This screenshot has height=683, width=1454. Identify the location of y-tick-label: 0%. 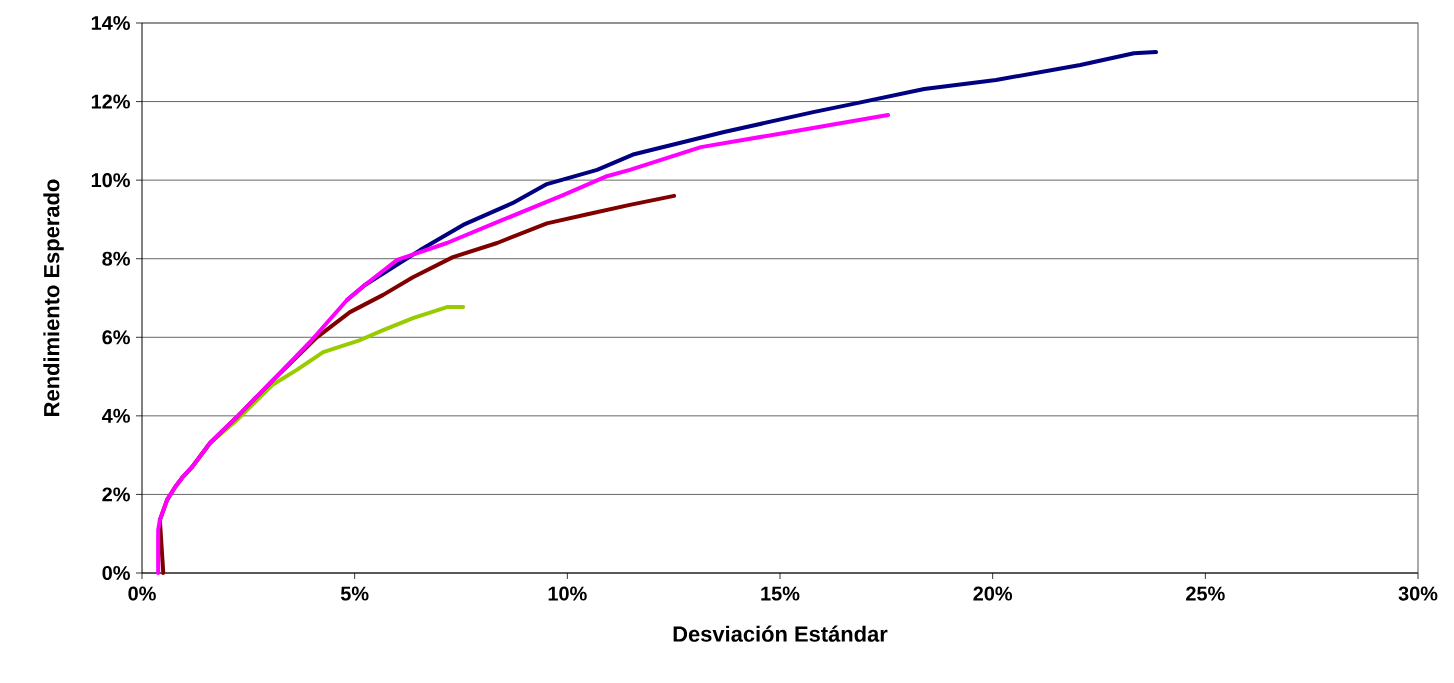
(116, 573).